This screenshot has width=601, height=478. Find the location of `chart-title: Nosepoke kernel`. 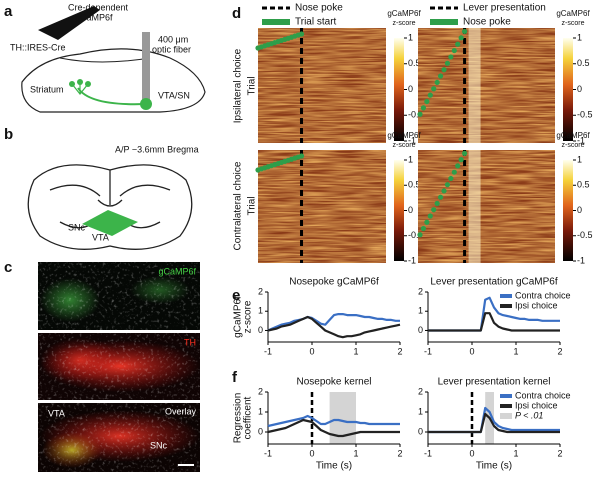

chart-title: Nosepoke kernel is located at coordinates (333, 382).